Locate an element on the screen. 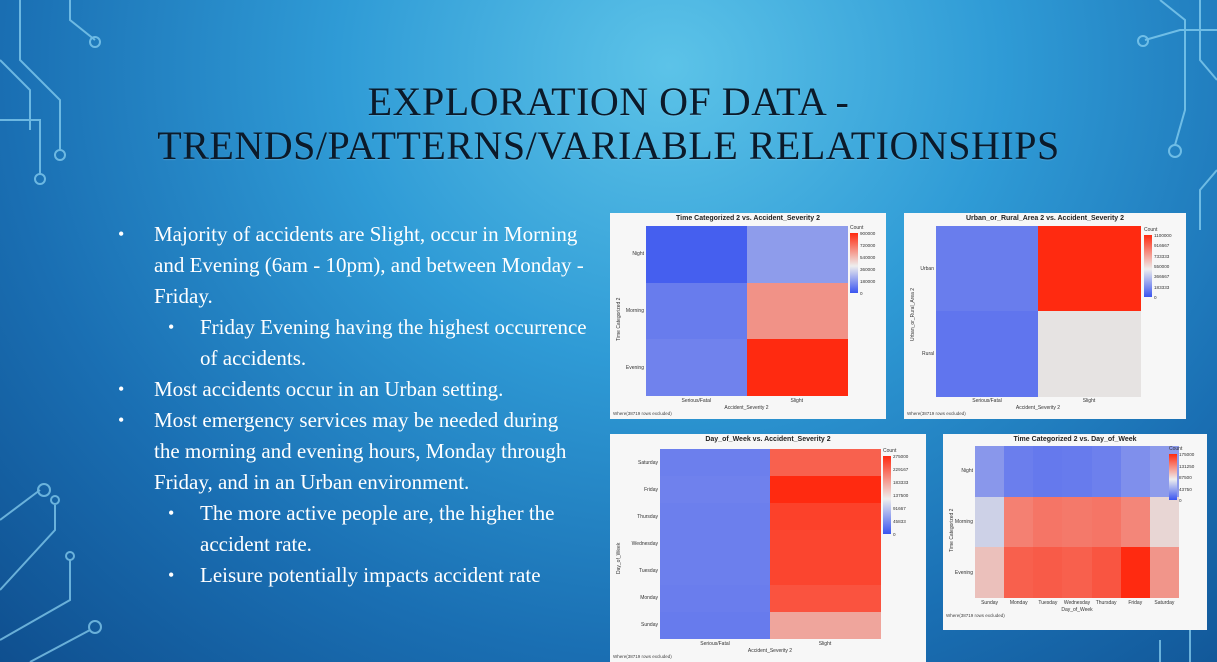 Image resolution: width=1217 pixels, height=662 pixels. legend-tick-label: 366667 is located at coordinates (1162, 277).